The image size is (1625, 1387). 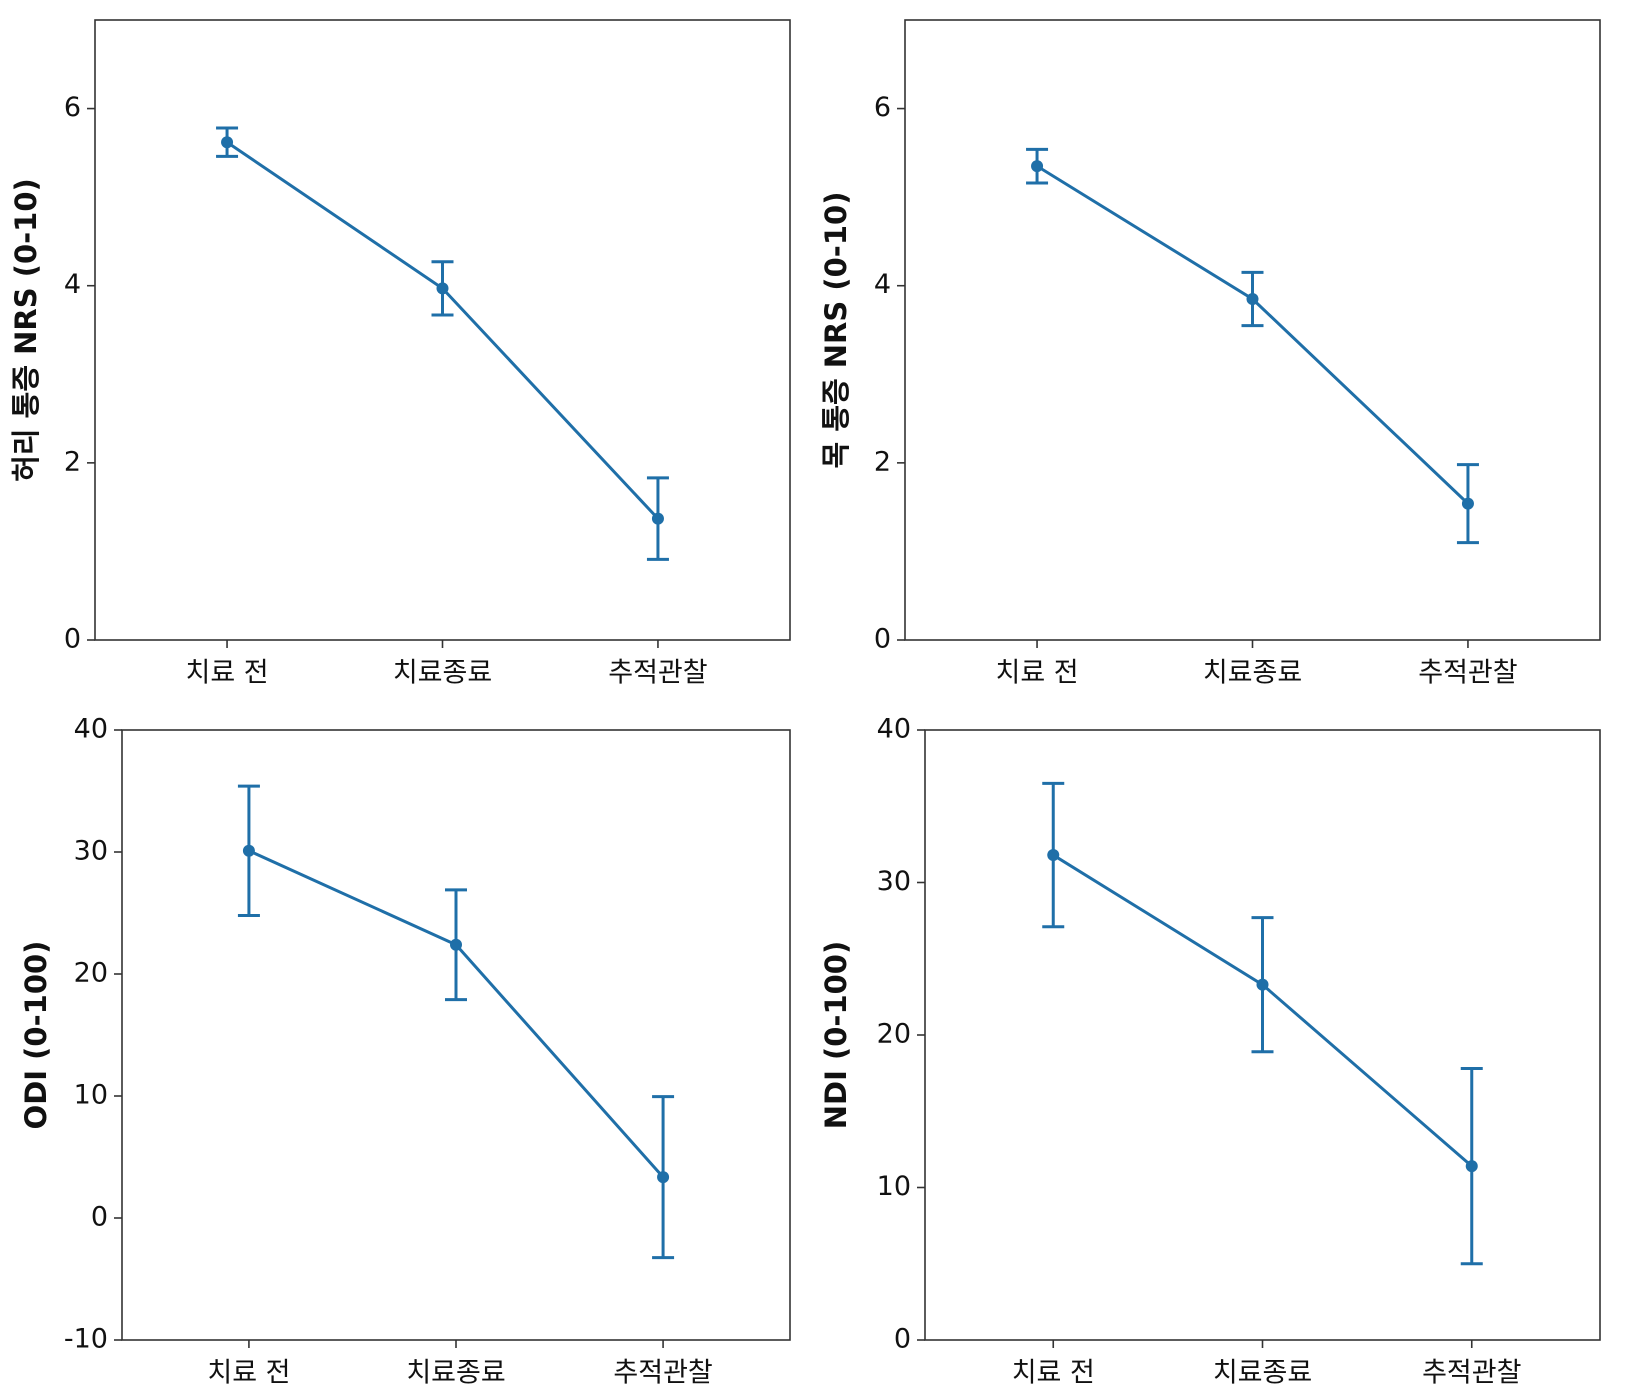 I want to click on y-axis-label: NDI (0-100), so click(x=836, y=1035).